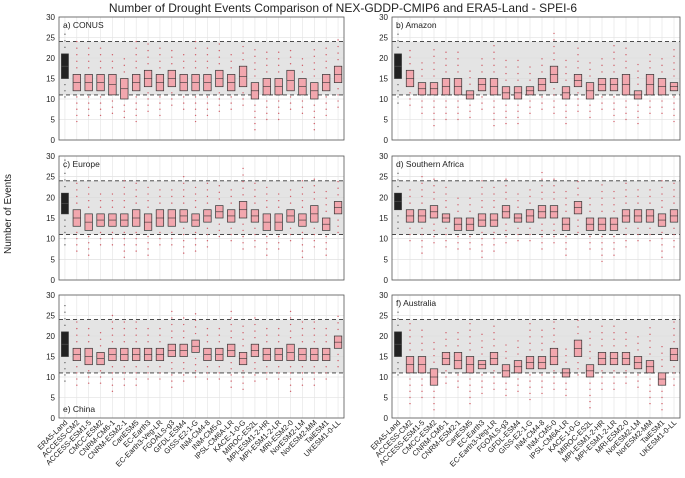 The height and width of the screenshot is (478, 685). What do you see at coordinates (201, 346) in the screenshot?
I see `reference-band` at bounding box center [201, 346].